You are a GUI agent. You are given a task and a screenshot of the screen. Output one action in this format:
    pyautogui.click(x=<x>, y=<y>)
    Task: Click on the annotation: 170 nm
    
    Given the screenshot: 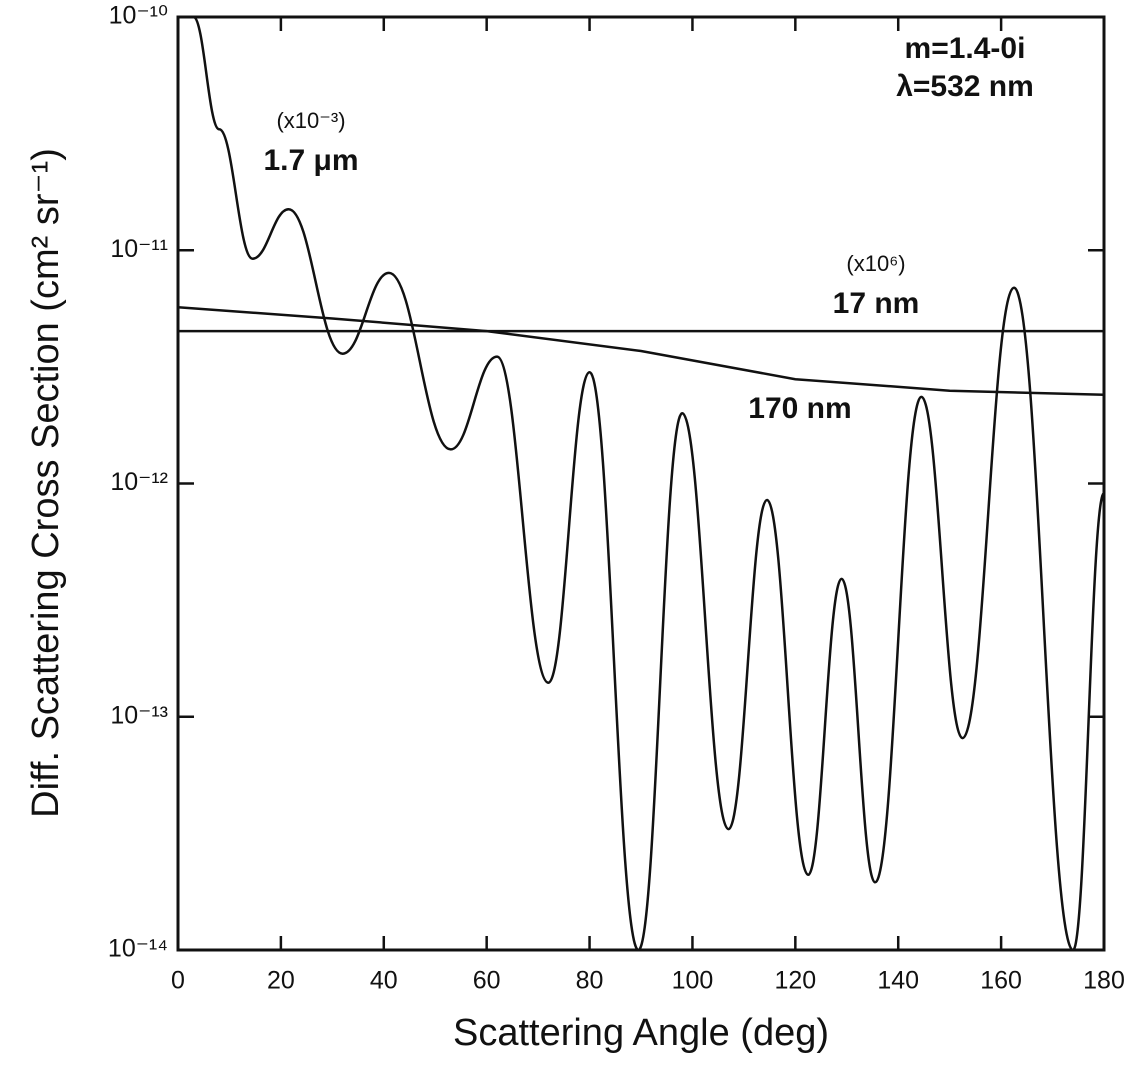 What is the action you would take?
    pyautogui.click(x=799, y=408)
    